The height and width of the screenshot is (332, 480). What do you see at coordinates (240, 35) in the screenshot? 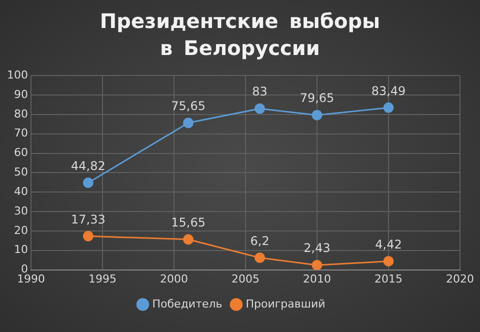
I see `chart-title: Президентские выборы в Белоруссии` at bounding box center [240, 35].